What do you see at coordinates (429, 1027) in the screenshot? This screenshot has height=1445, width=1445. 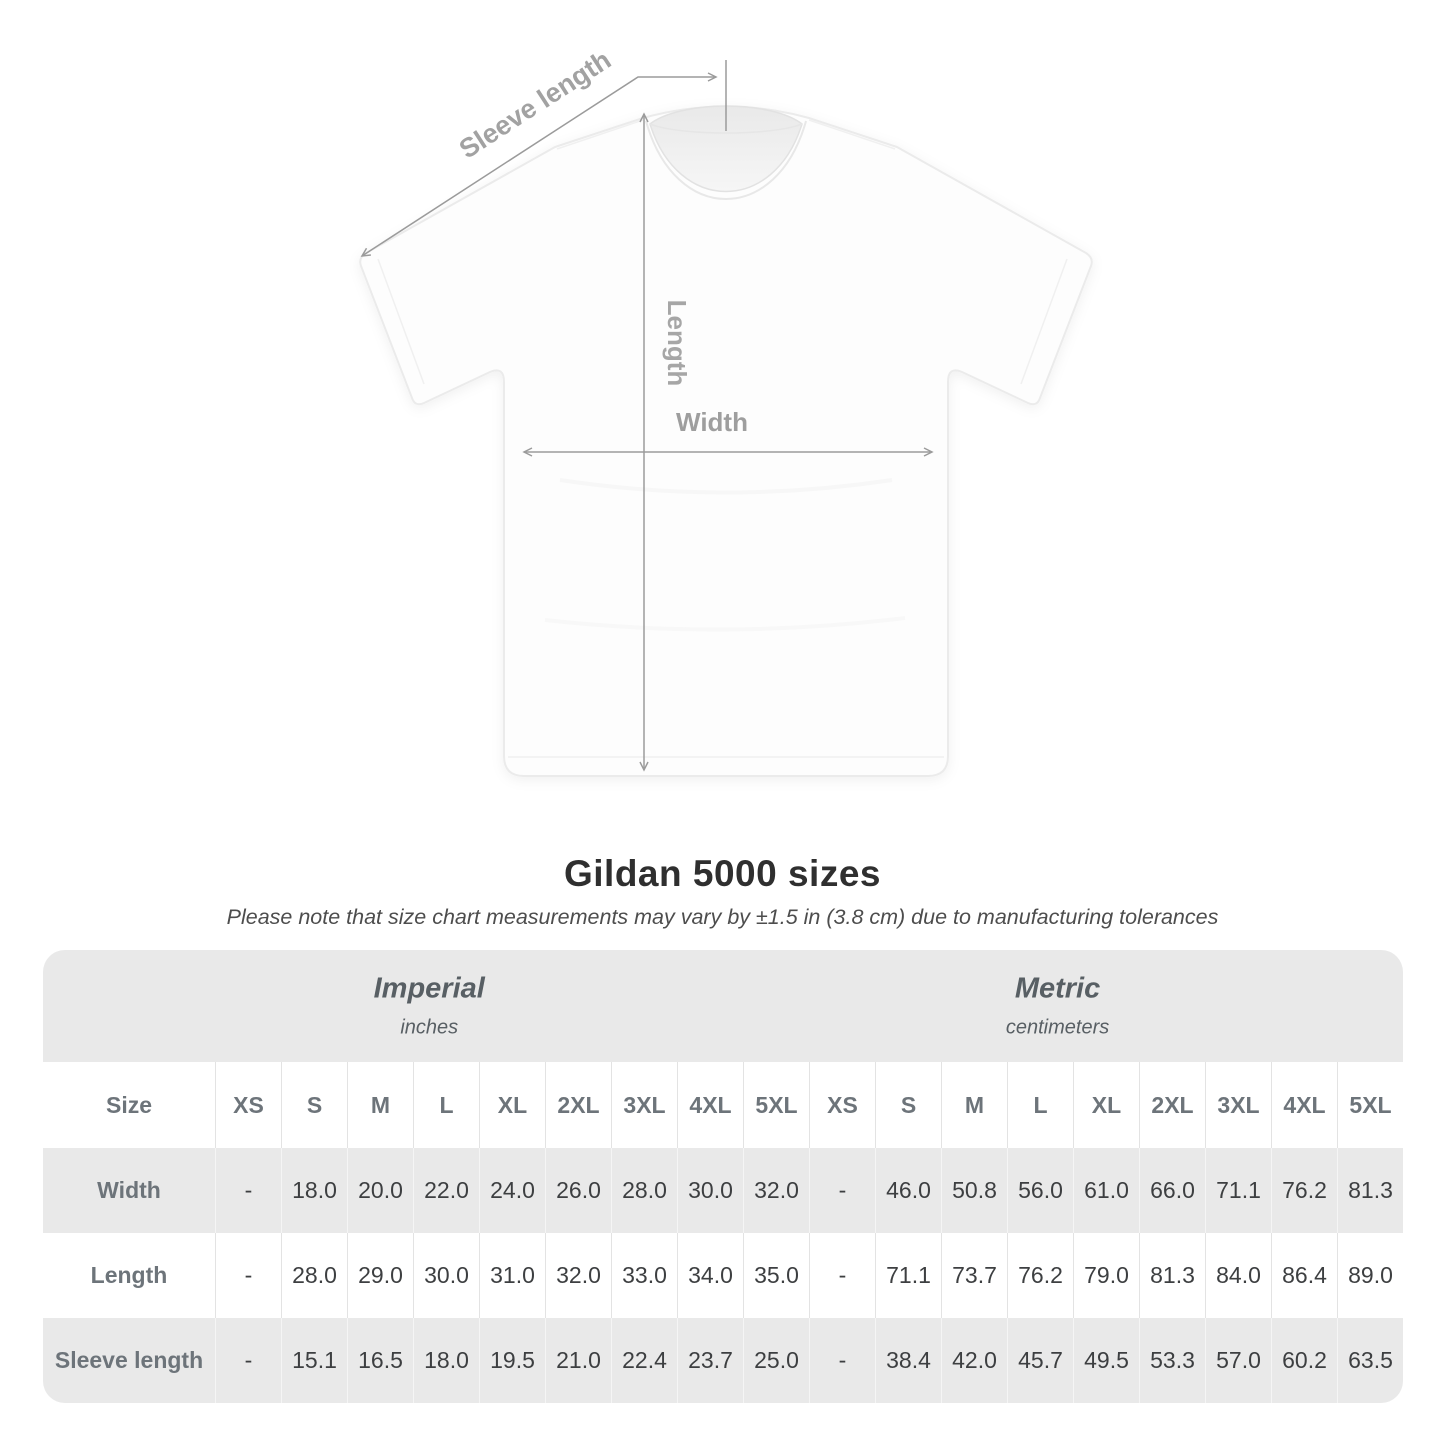 I see `imperial-sublabel: inches` at bounding box center [429, 1027].